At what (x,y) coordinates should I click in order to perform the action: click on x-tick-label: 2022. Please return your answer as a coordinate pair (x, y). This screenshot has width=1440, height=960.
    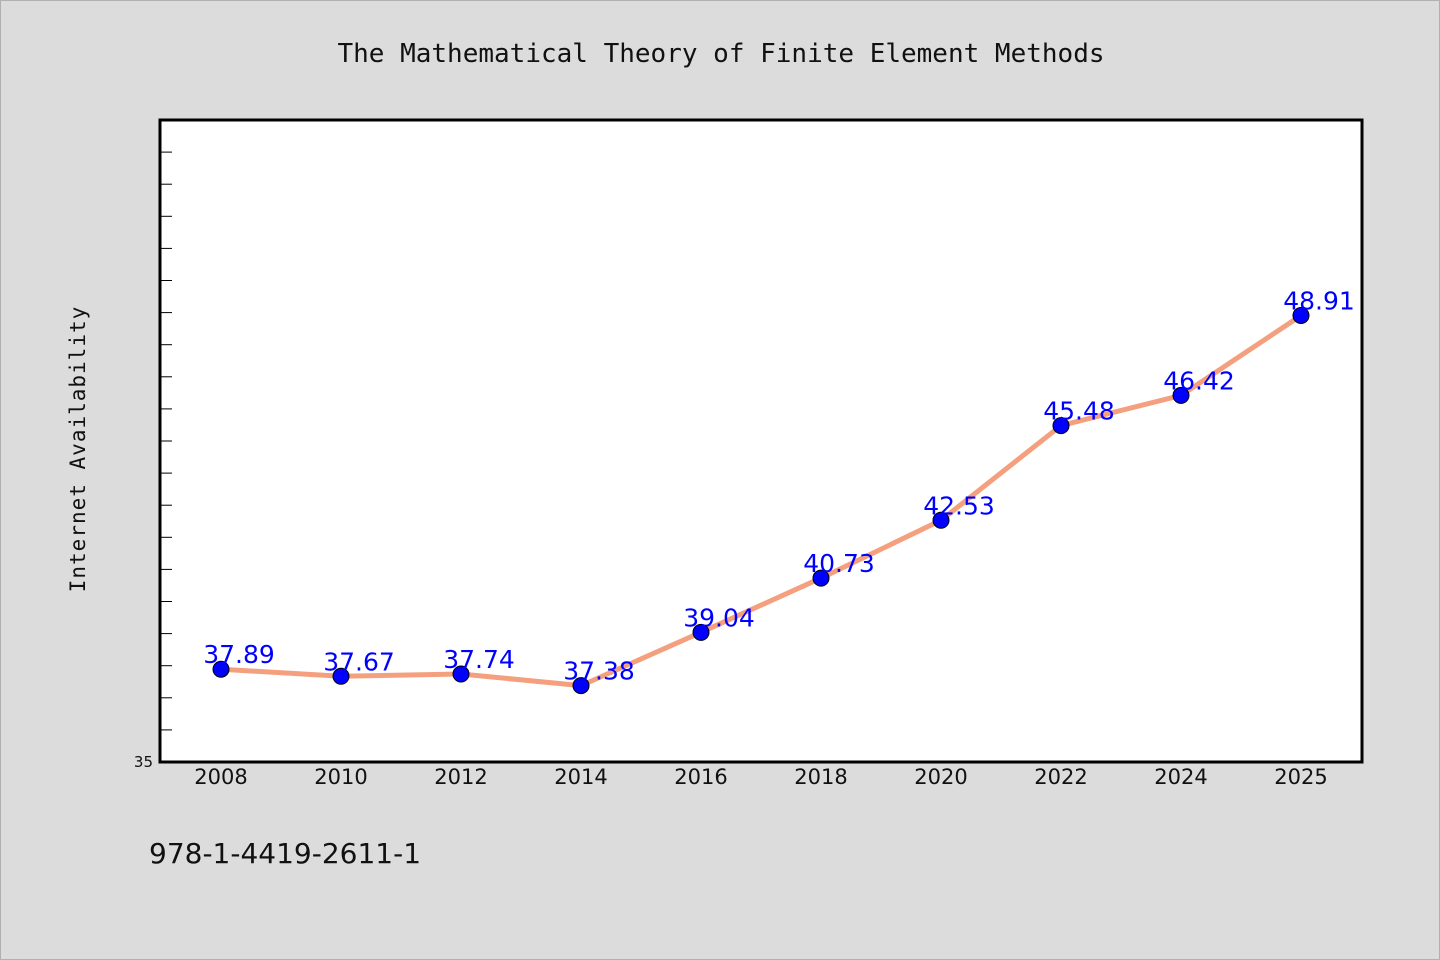
    Looking at the image, I should click on (1060, 777).